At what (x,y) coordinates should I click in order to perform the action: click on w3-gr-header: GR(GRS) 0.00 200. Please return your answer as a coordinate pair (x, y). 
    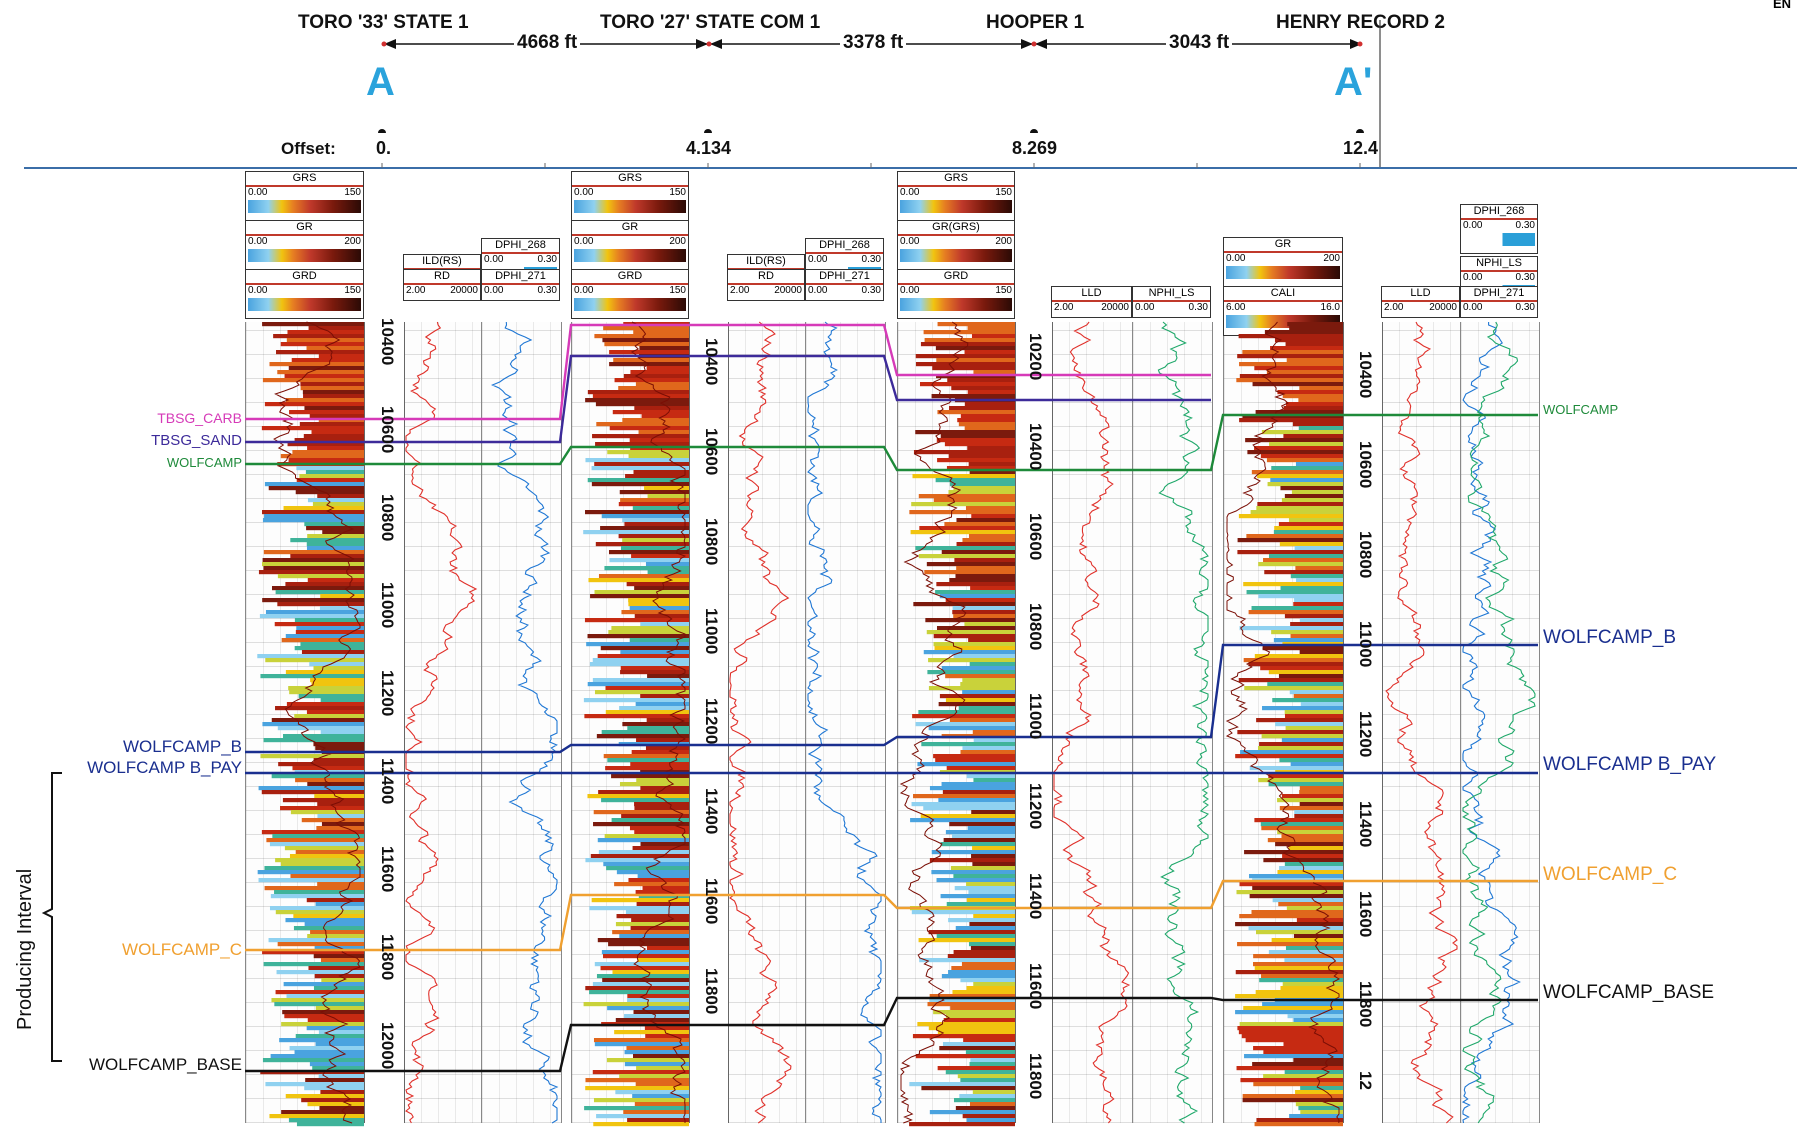
    Looking at the image, I should click on (956, 245).